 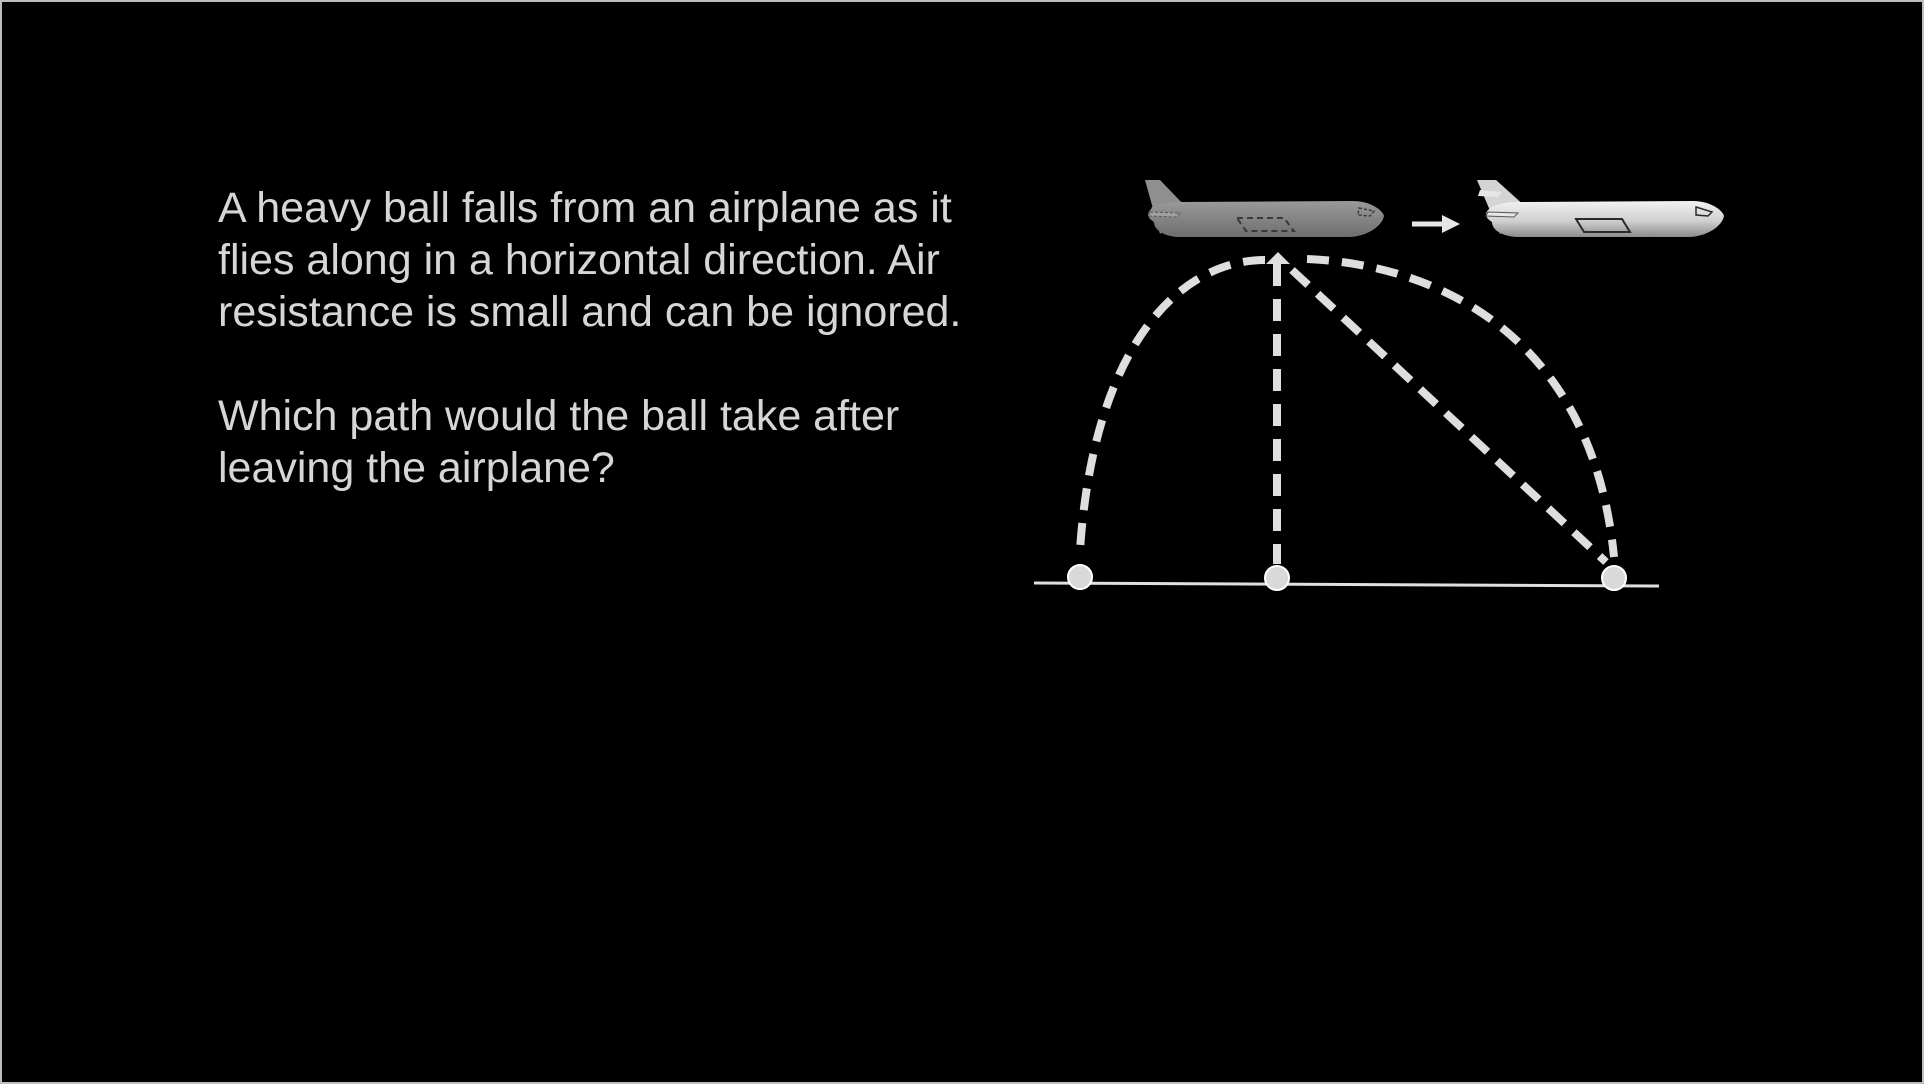 I want to click on path-curved-back, so click(x=1171, y=403).